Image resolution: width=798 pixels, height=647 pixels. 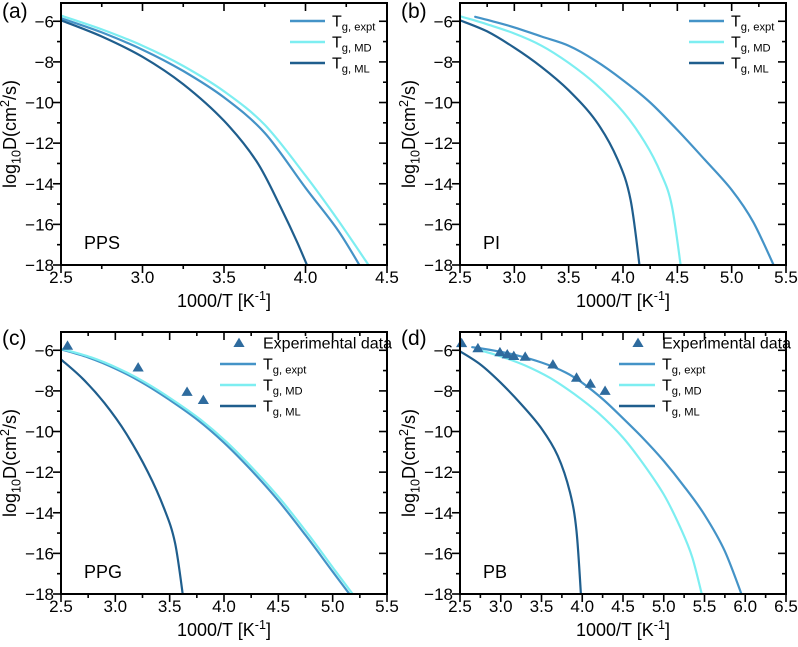 What do you see at coordinates (491, 243) in the screenshot?
I see `sample-label: PI` at bounding box center [491, 243].